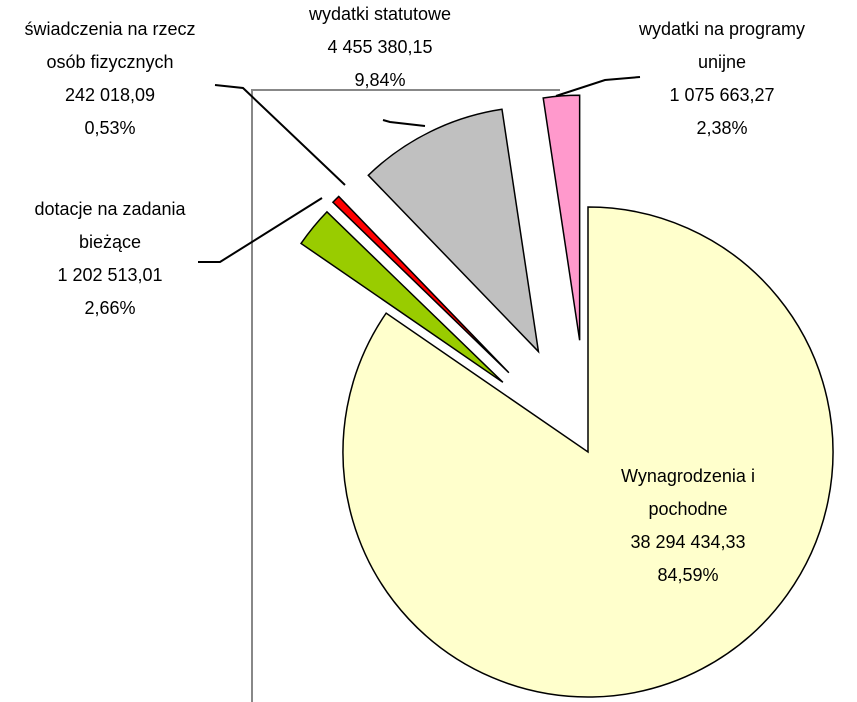 The height and width of the screenshot is (702, 857). I want to click on slice-label-value: 242 018,09, so click(110, 95).